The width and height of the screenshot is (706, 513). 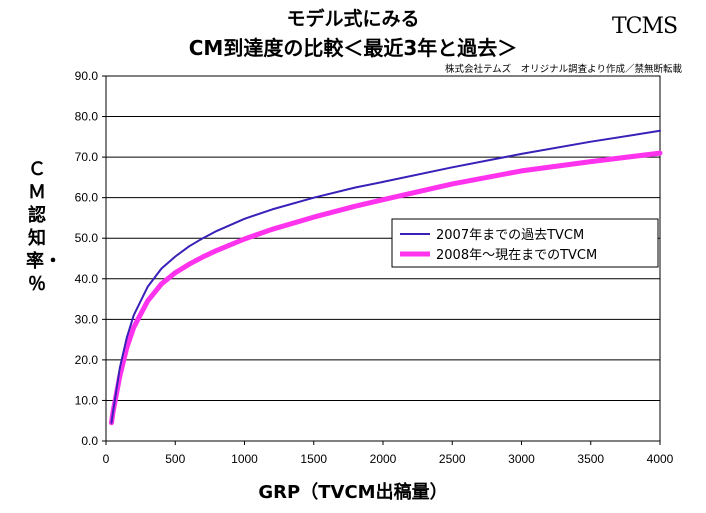 What do you see at coordinates (106, 459) in the screenshot?
I see `x-tick-label: 0` at bounding box center [106, 459].